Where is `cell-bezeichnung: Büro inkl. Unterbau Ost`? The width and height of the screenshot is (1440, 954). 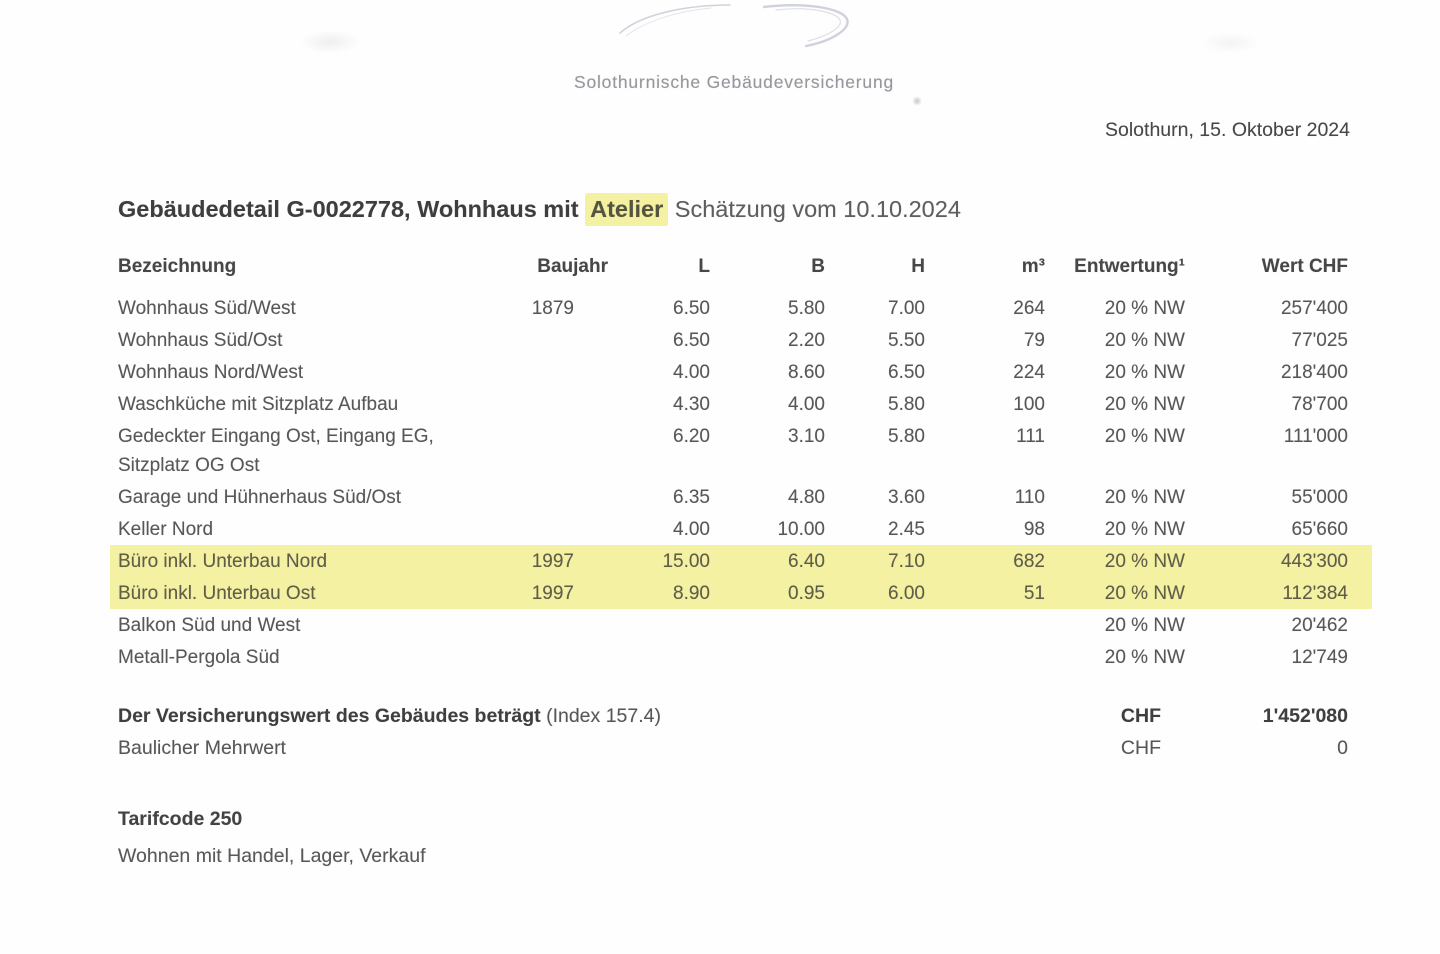
cell-bezeichnung: Büro inkl. Unterbau Ost is located at coordinates (314, 593).